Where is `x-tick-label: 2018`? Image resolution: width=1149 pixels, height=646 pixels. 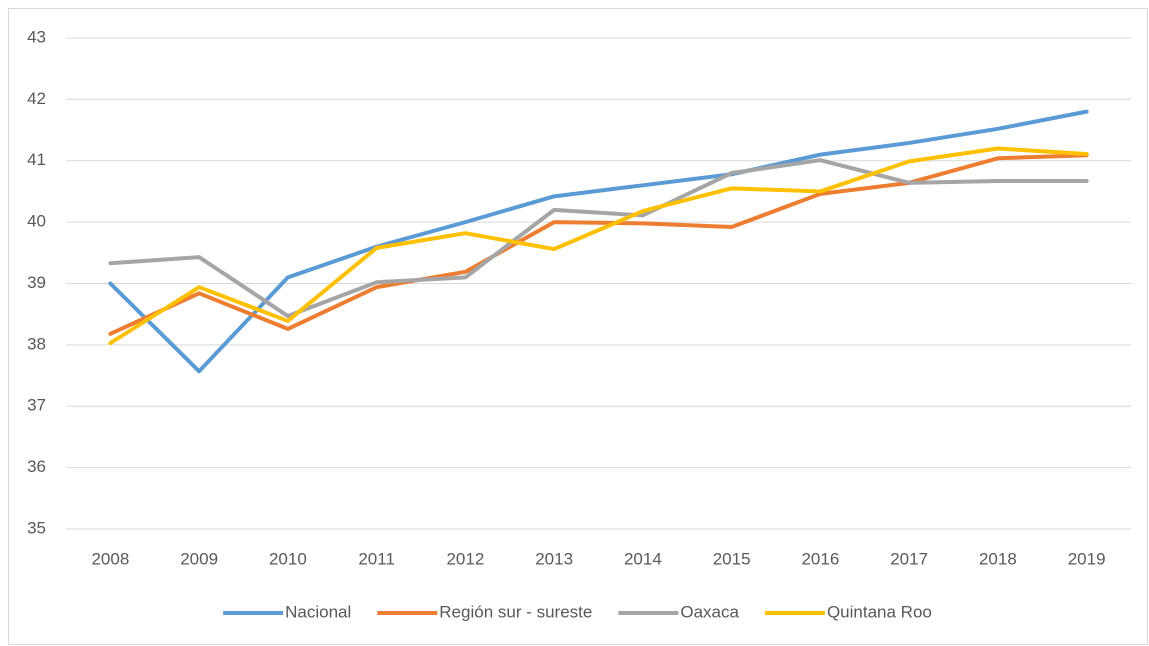 x-tick-label: 2018 is located at coordinates (998, 558).